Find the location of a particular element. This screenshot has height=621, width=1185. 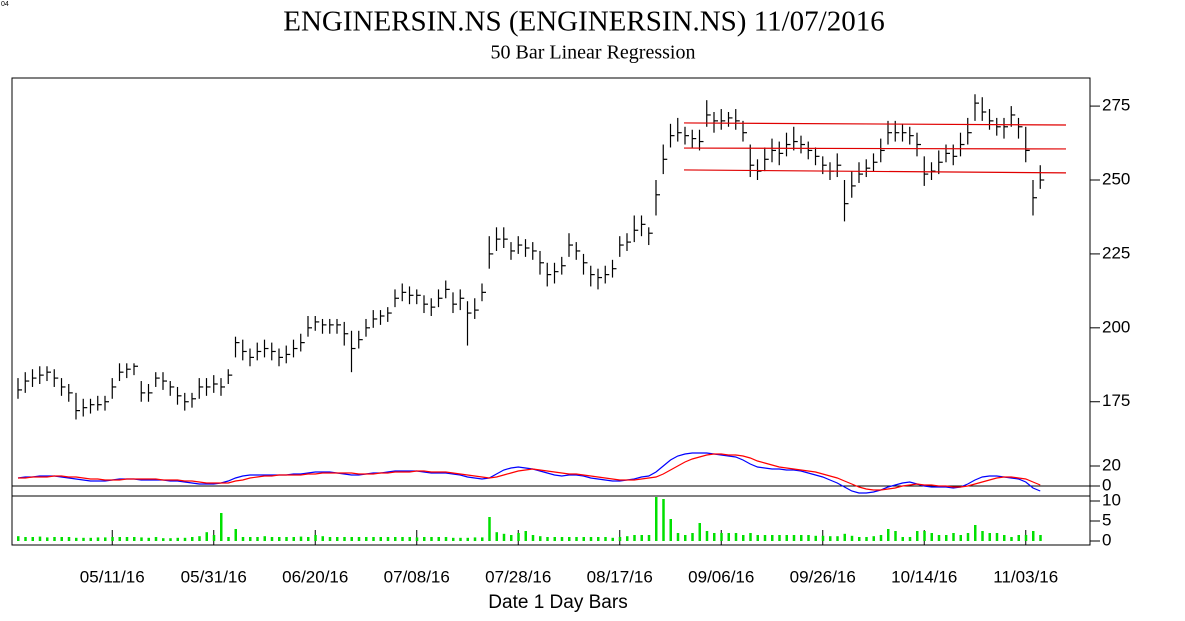

x-tick-label: 05/31/16 is located at coordinates (214, 576).